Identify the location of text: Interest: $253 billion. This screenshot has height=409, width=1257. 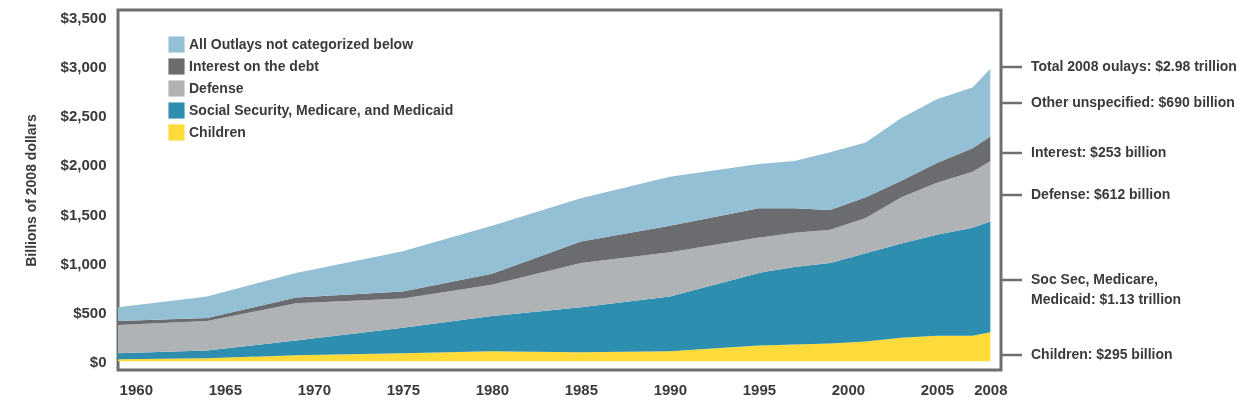
(1099, 152).